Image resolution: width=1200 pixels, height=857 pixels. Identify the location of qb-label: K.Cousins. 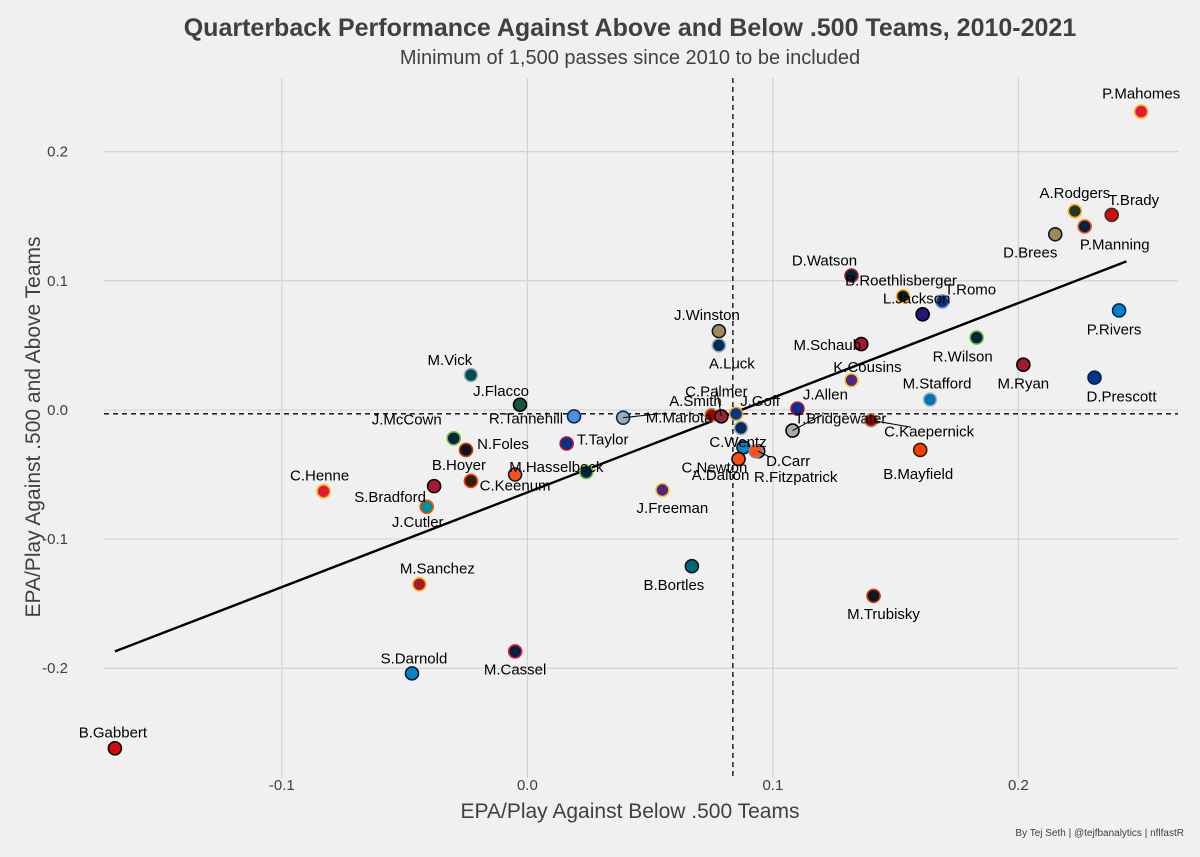
(867, 367).